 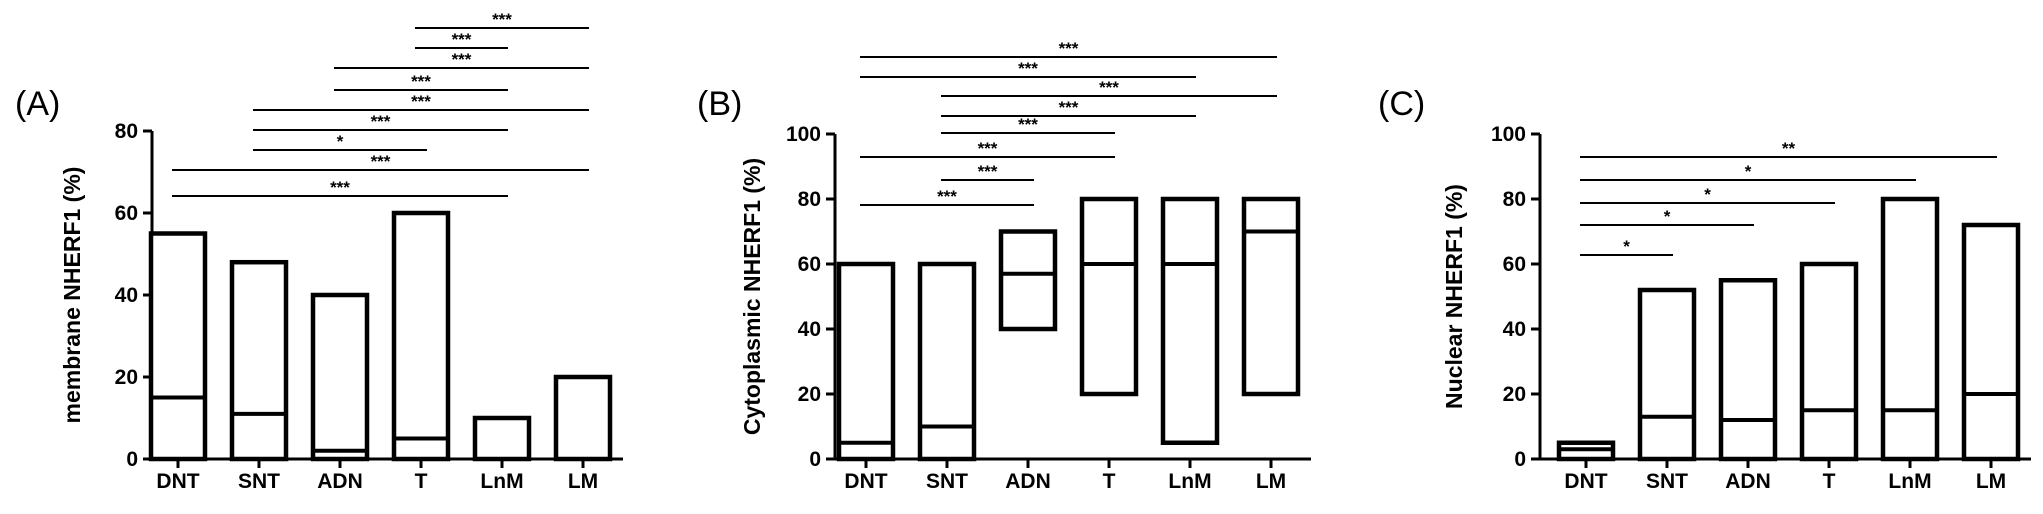 I want to click on panel-label: (A), so click(x=37, y=104).